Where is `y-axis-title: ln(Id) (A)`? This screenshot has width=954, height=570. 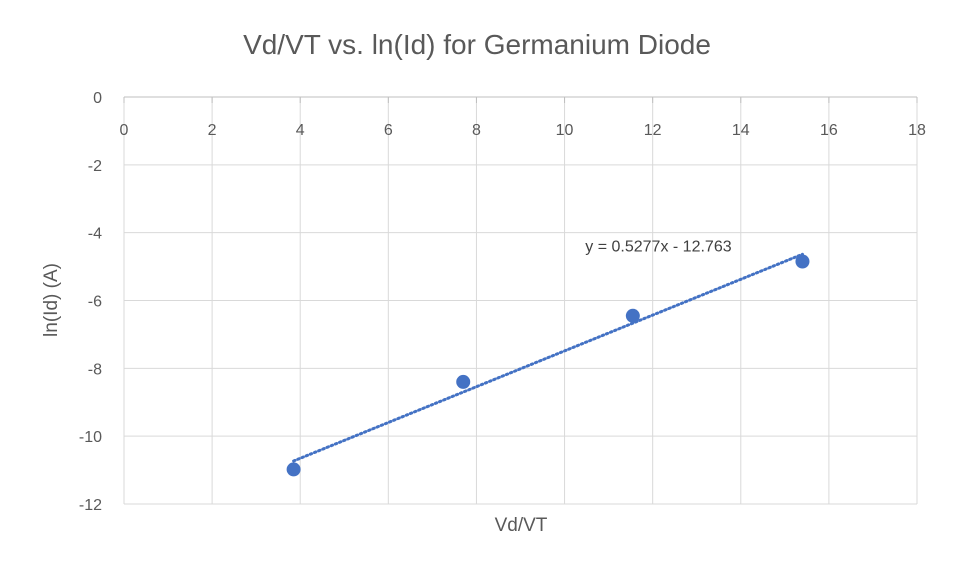
y-axis-title: ln(Id) (A) is located at coordinates (51, 300).